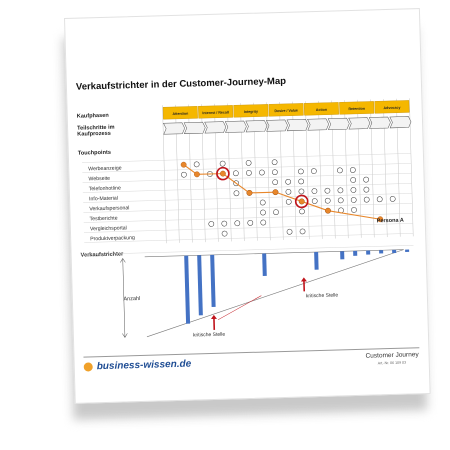 Image resolution: width=450 pixels, height=450 pixels. Describe the element at coordinates (144, 365) in the screenshot. I see `brand-name: business-wissen.de` at that location.